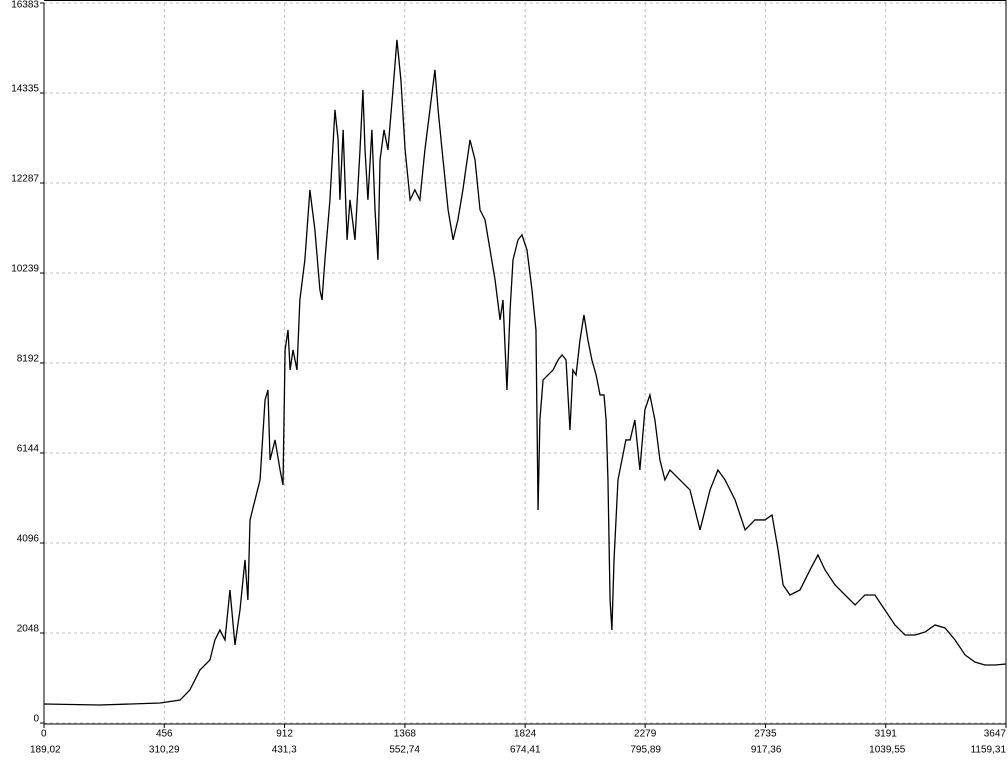  Describe the element at coordinates (525, 734) in the screenshot. I see `x-tick-label: 1824` at that location.